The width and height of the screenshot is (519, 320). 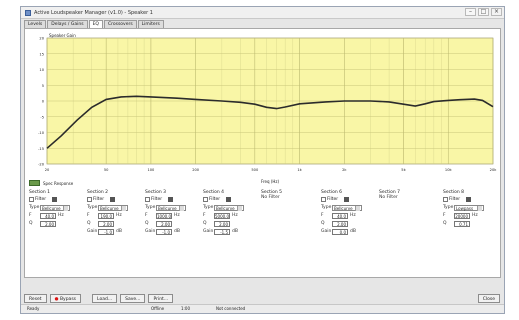 I want to click on legend-swatch, so click(x=34, y=183).